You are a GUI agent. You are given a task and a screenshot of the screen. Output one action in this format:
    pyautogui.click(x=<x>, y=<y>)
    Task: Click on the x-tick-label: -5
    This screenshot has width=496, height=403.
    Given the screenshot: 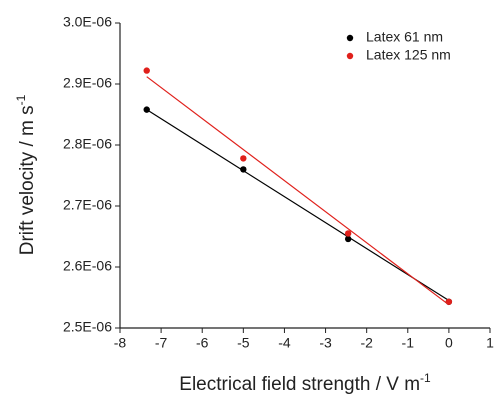 What is the action you would take?
    pyautogui.click(x=243, y=343)
    